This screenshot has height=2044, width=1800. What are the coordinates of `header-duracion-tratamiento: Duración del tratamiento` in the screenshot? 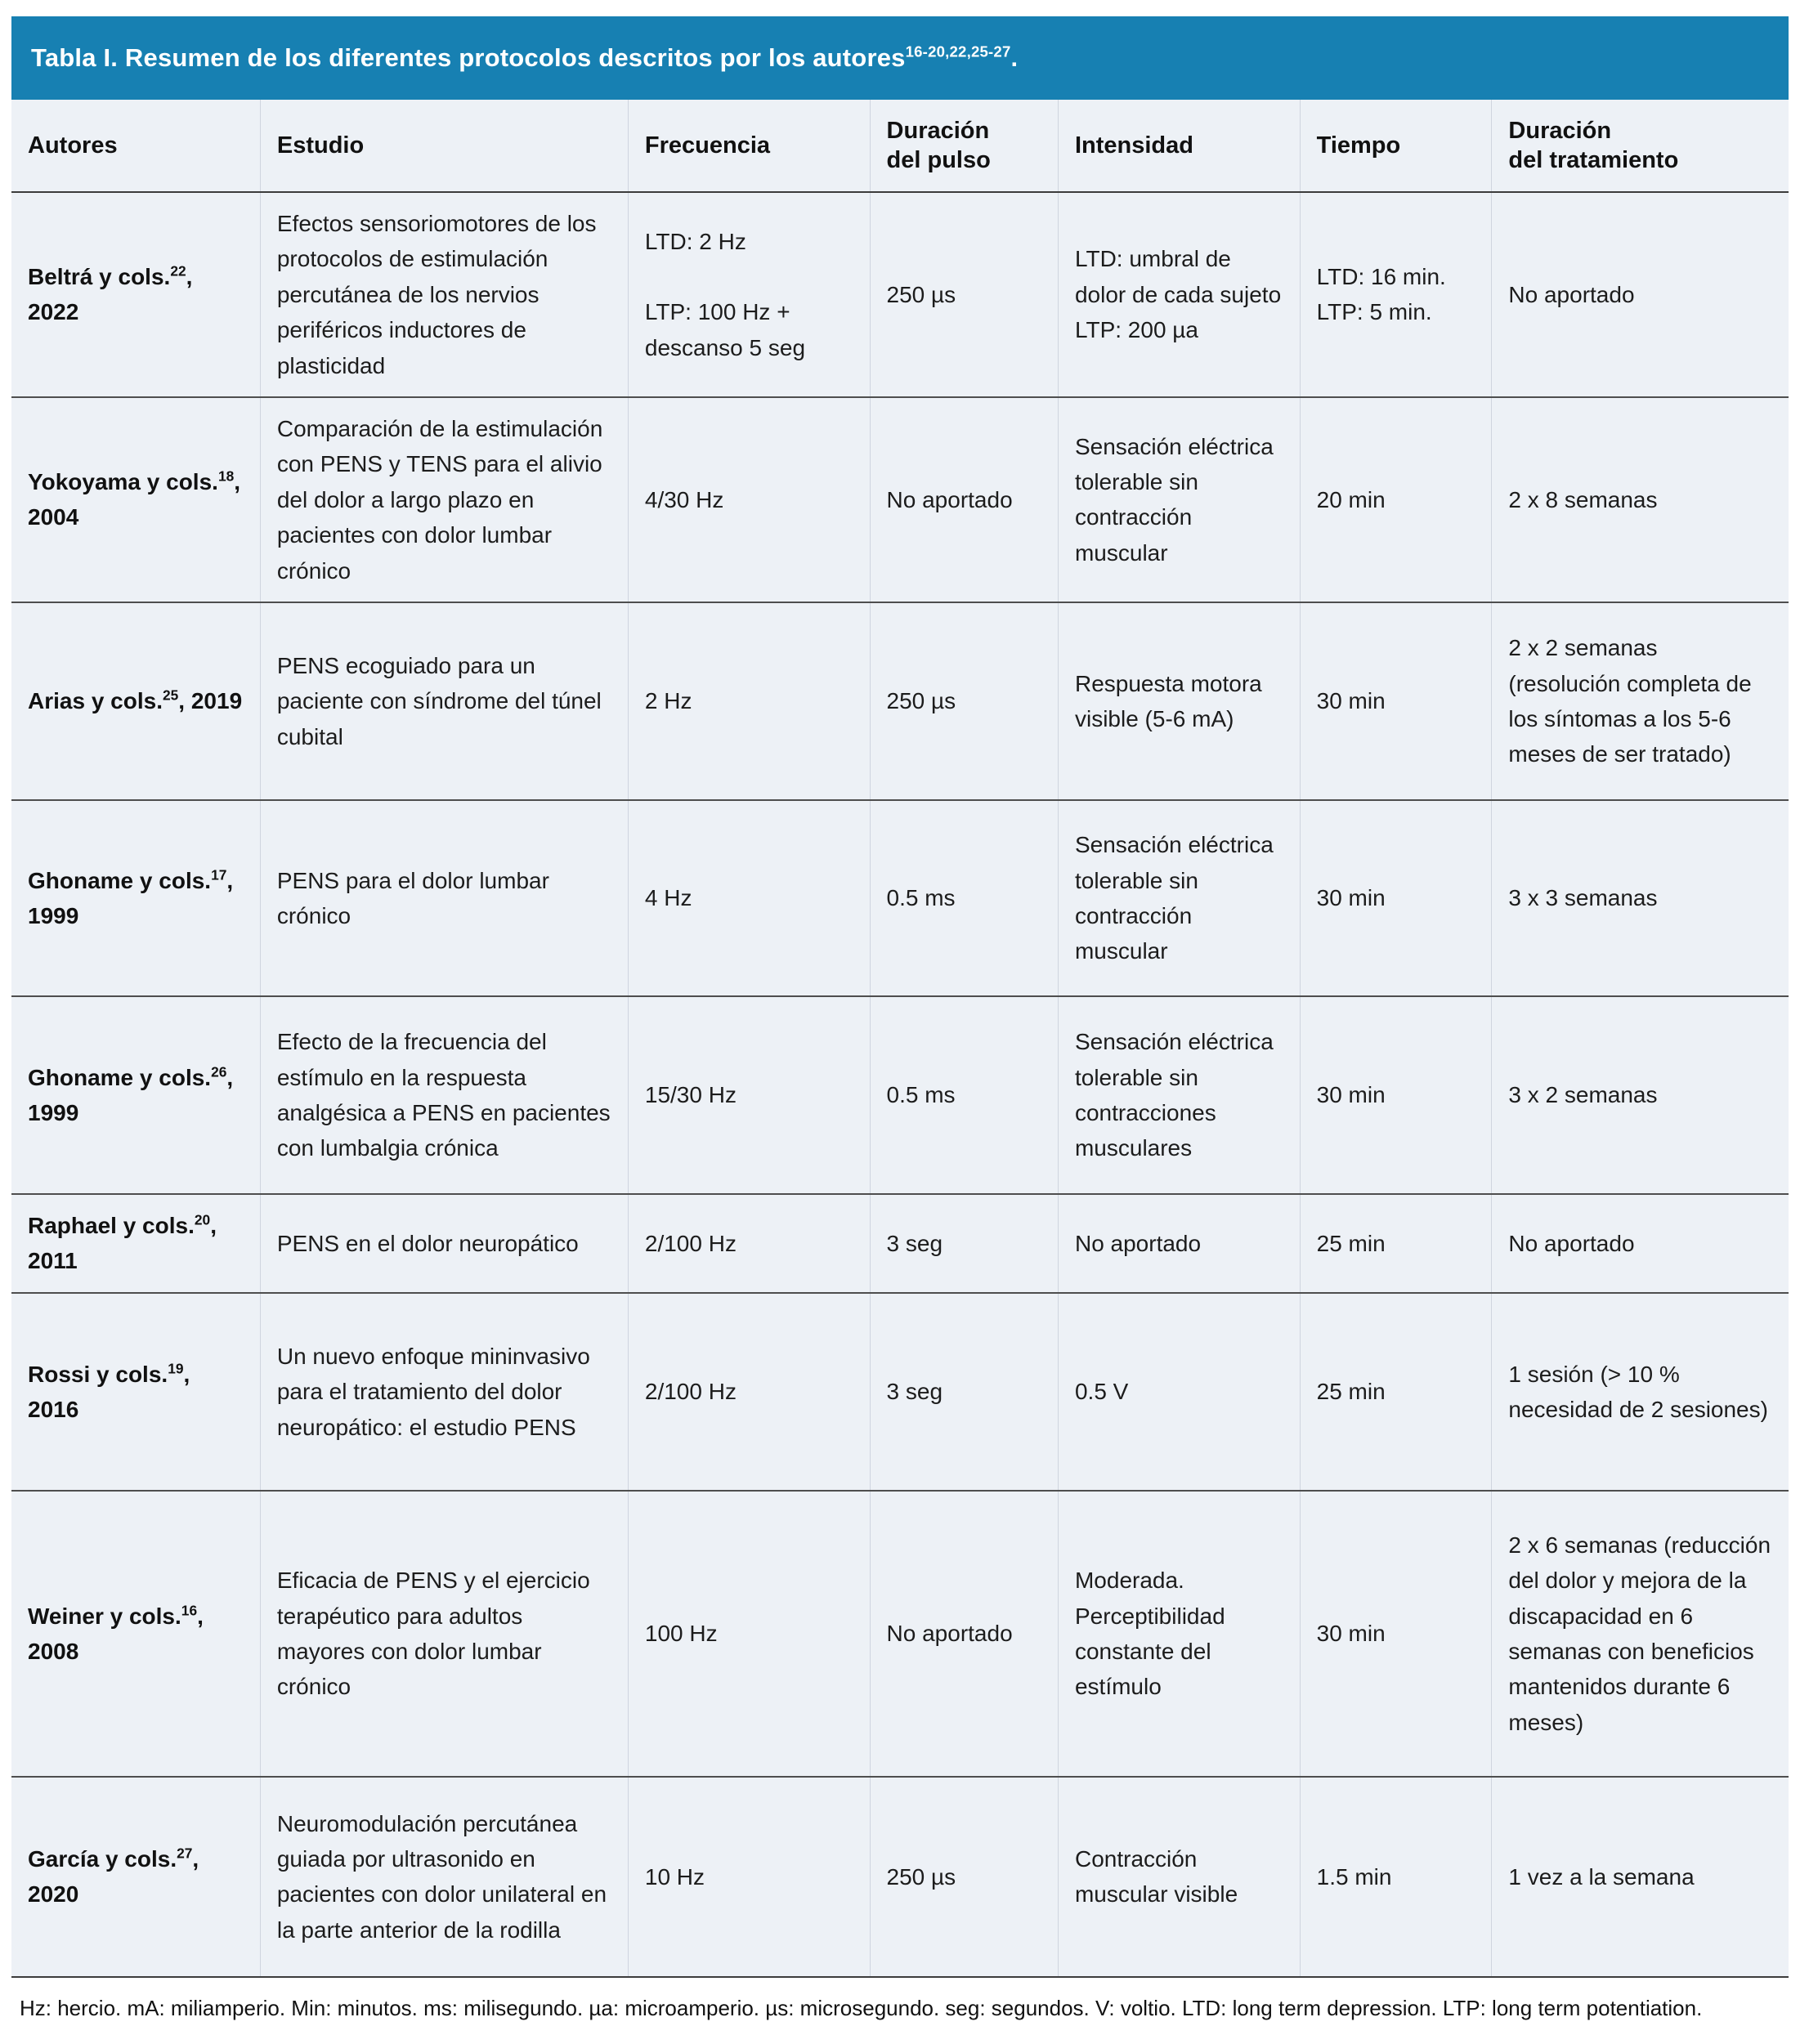 It's located at (1640, 146).